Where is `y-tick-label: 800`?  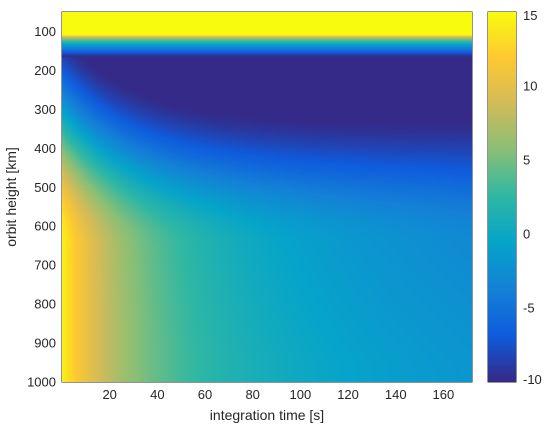
y-tick-label: 800 is located at coordinates (45, 304).